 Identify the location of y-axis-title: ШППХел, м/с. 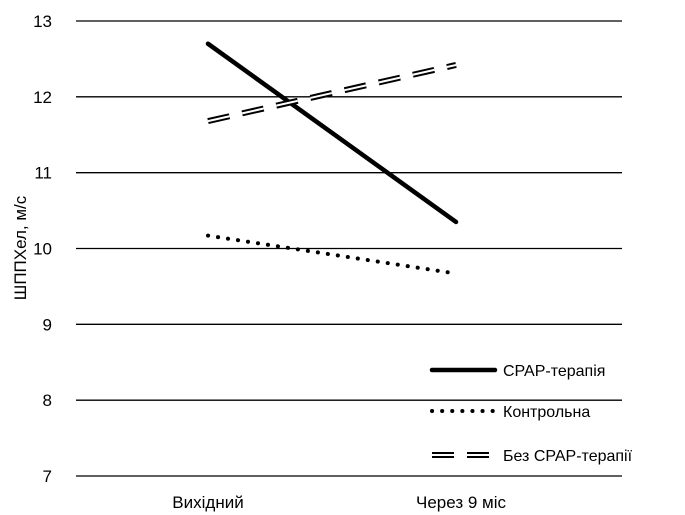
(20, 247).